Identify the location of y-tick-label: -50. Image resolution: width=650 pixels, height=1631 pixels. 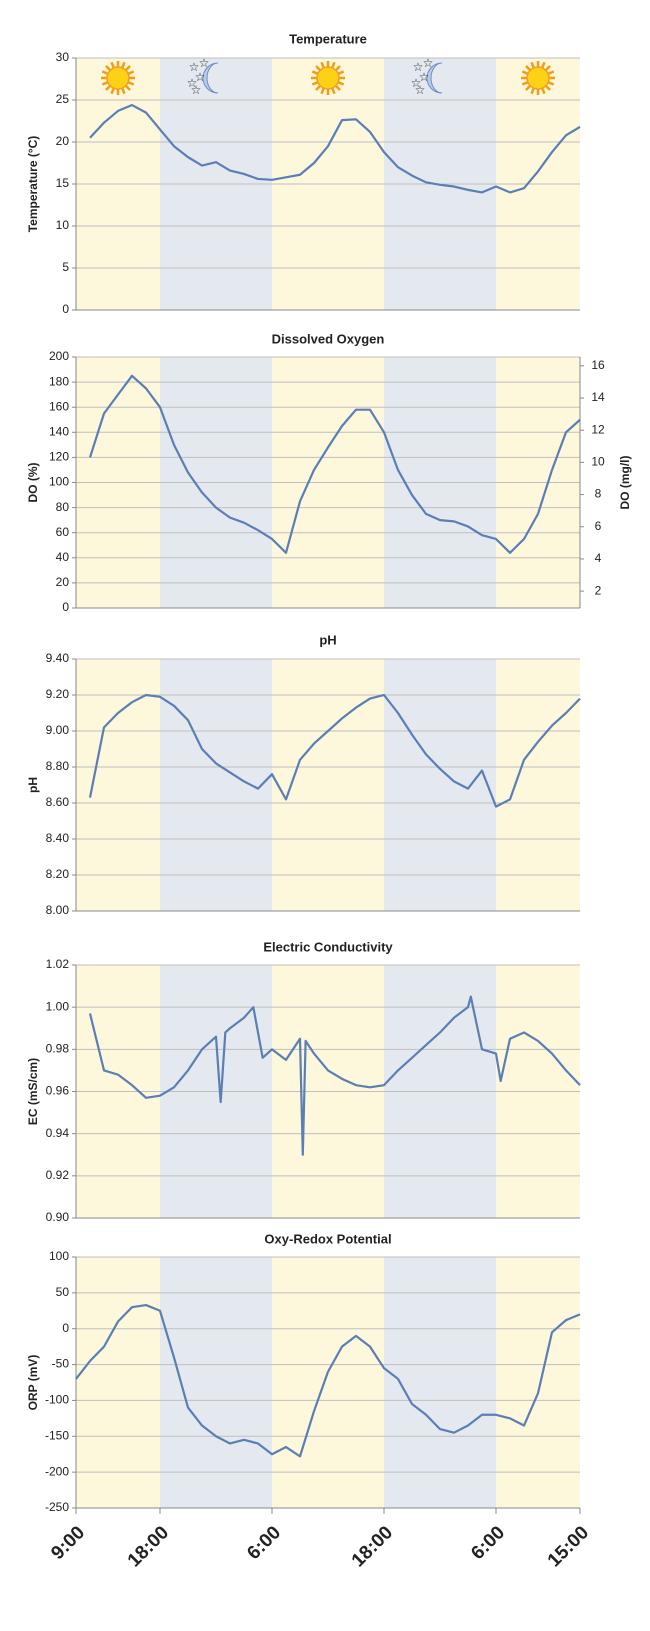
(61, 1364).